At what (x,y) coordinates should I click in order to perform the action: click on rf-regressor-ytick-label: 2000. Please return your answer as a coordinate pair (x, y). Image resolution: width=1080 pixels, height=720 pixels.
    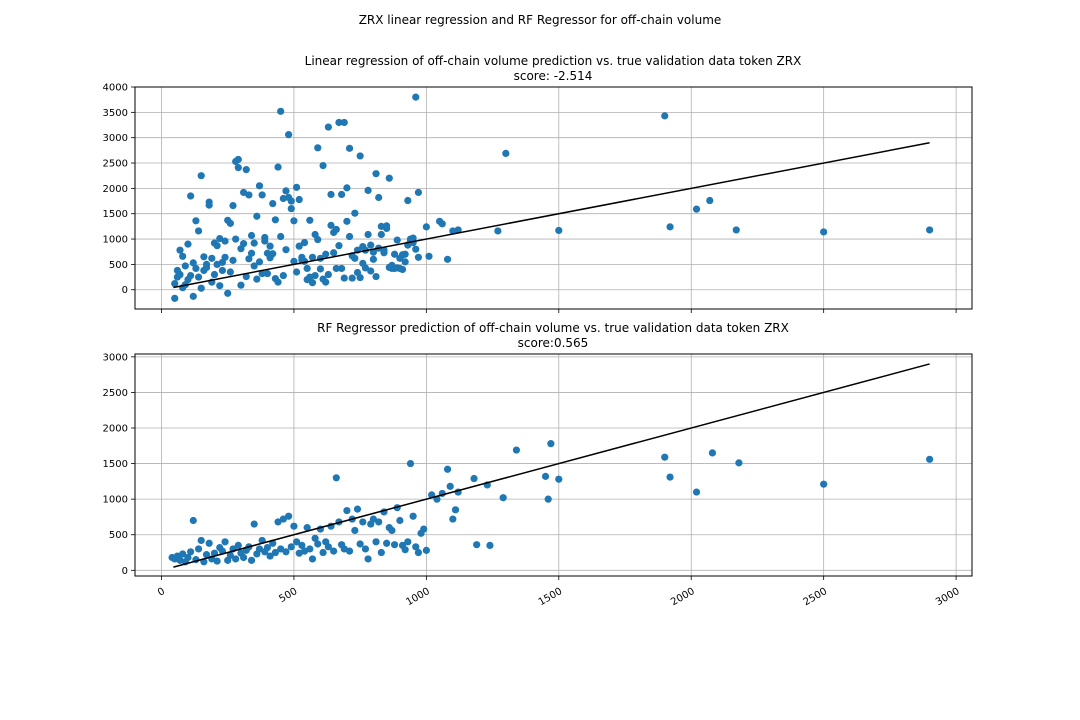
    Looking at the image, I should click on (115, 429).